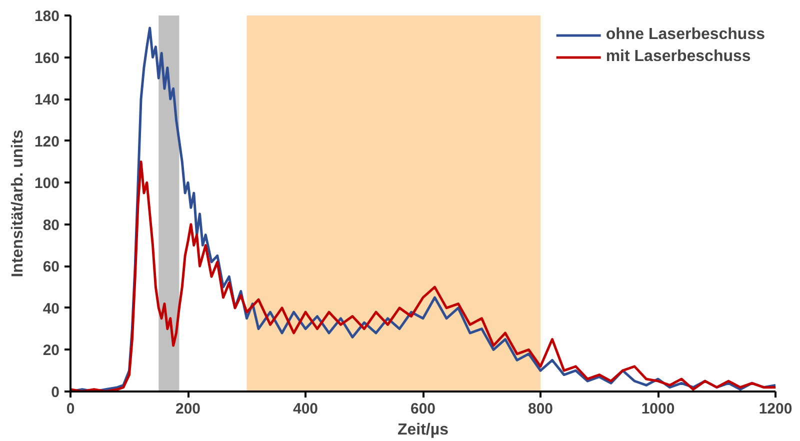 The width and height of the screenshot is (800, 441). I want to click on y-tick-label: 120, so click(47, 141).